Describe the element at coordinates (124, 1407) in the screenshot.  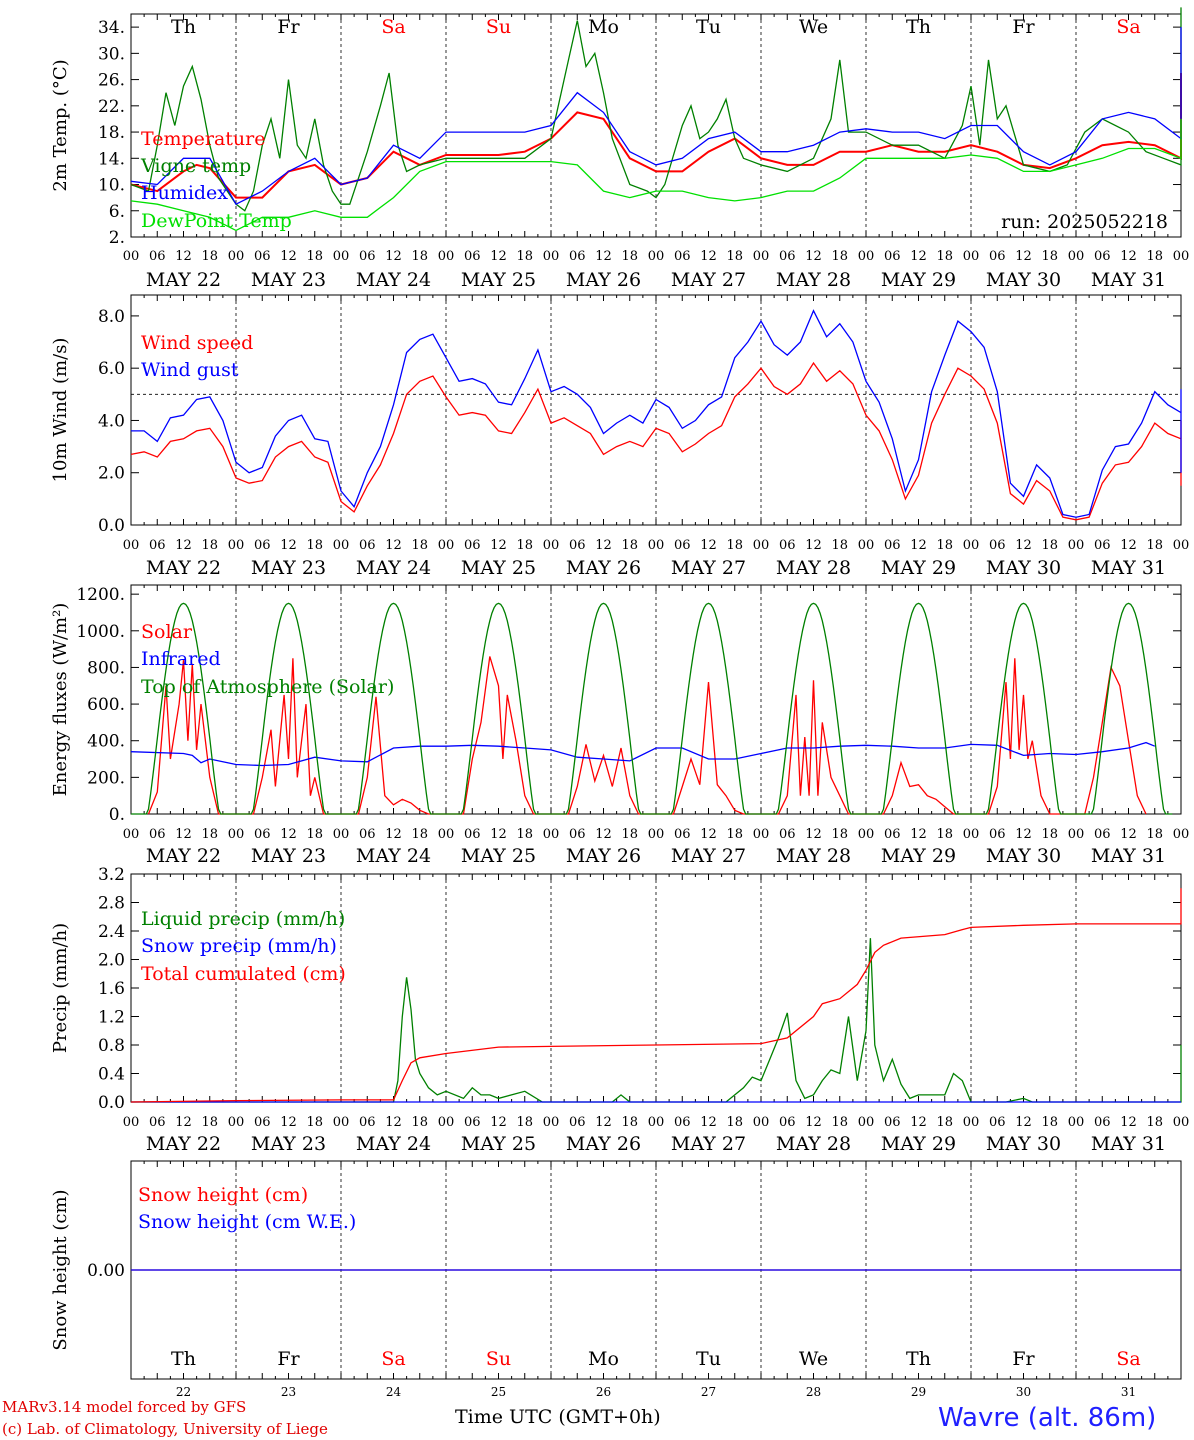
I see `model-credit: MARv3.14 model forced by GFS` at that location.